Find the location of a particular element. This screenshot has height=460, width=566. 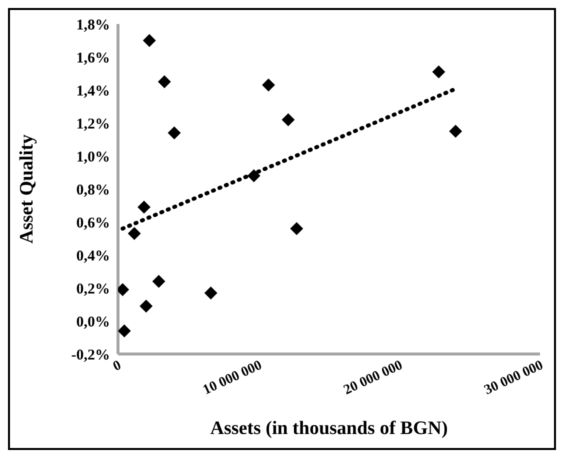

x-tick-label: 30 000 000 is located at coordinates (514, 378).